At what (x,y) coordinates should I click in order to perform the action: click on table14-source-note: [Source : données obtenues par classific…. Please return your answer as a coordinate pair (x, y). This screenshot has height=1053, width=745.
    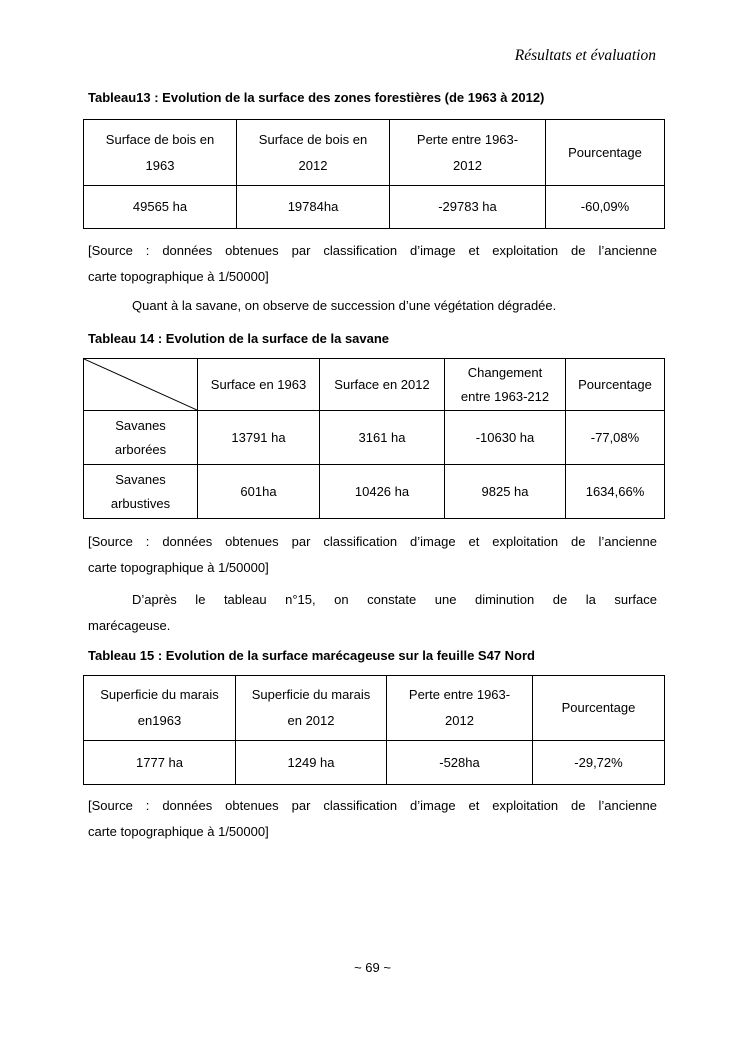
    Looking at the image, I should click on (373, 555).